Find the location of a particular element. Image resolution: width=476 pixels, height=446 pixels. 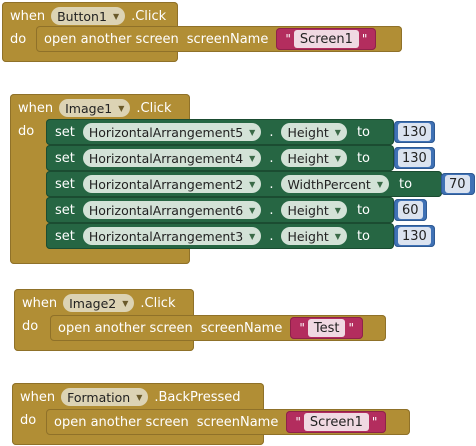

set-block: set HorizontalArrangement6 ▼ . Height ▼ to is located at coordinates (220, 210).